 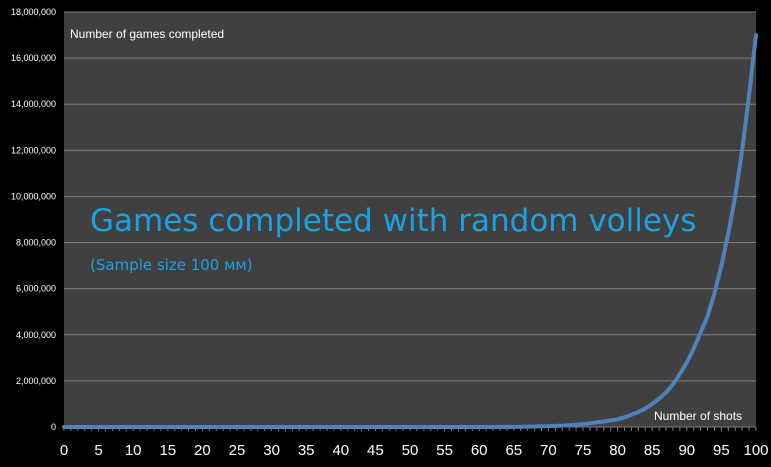 I want to click on x-tick-label: 85, so click(x=652, y=450).